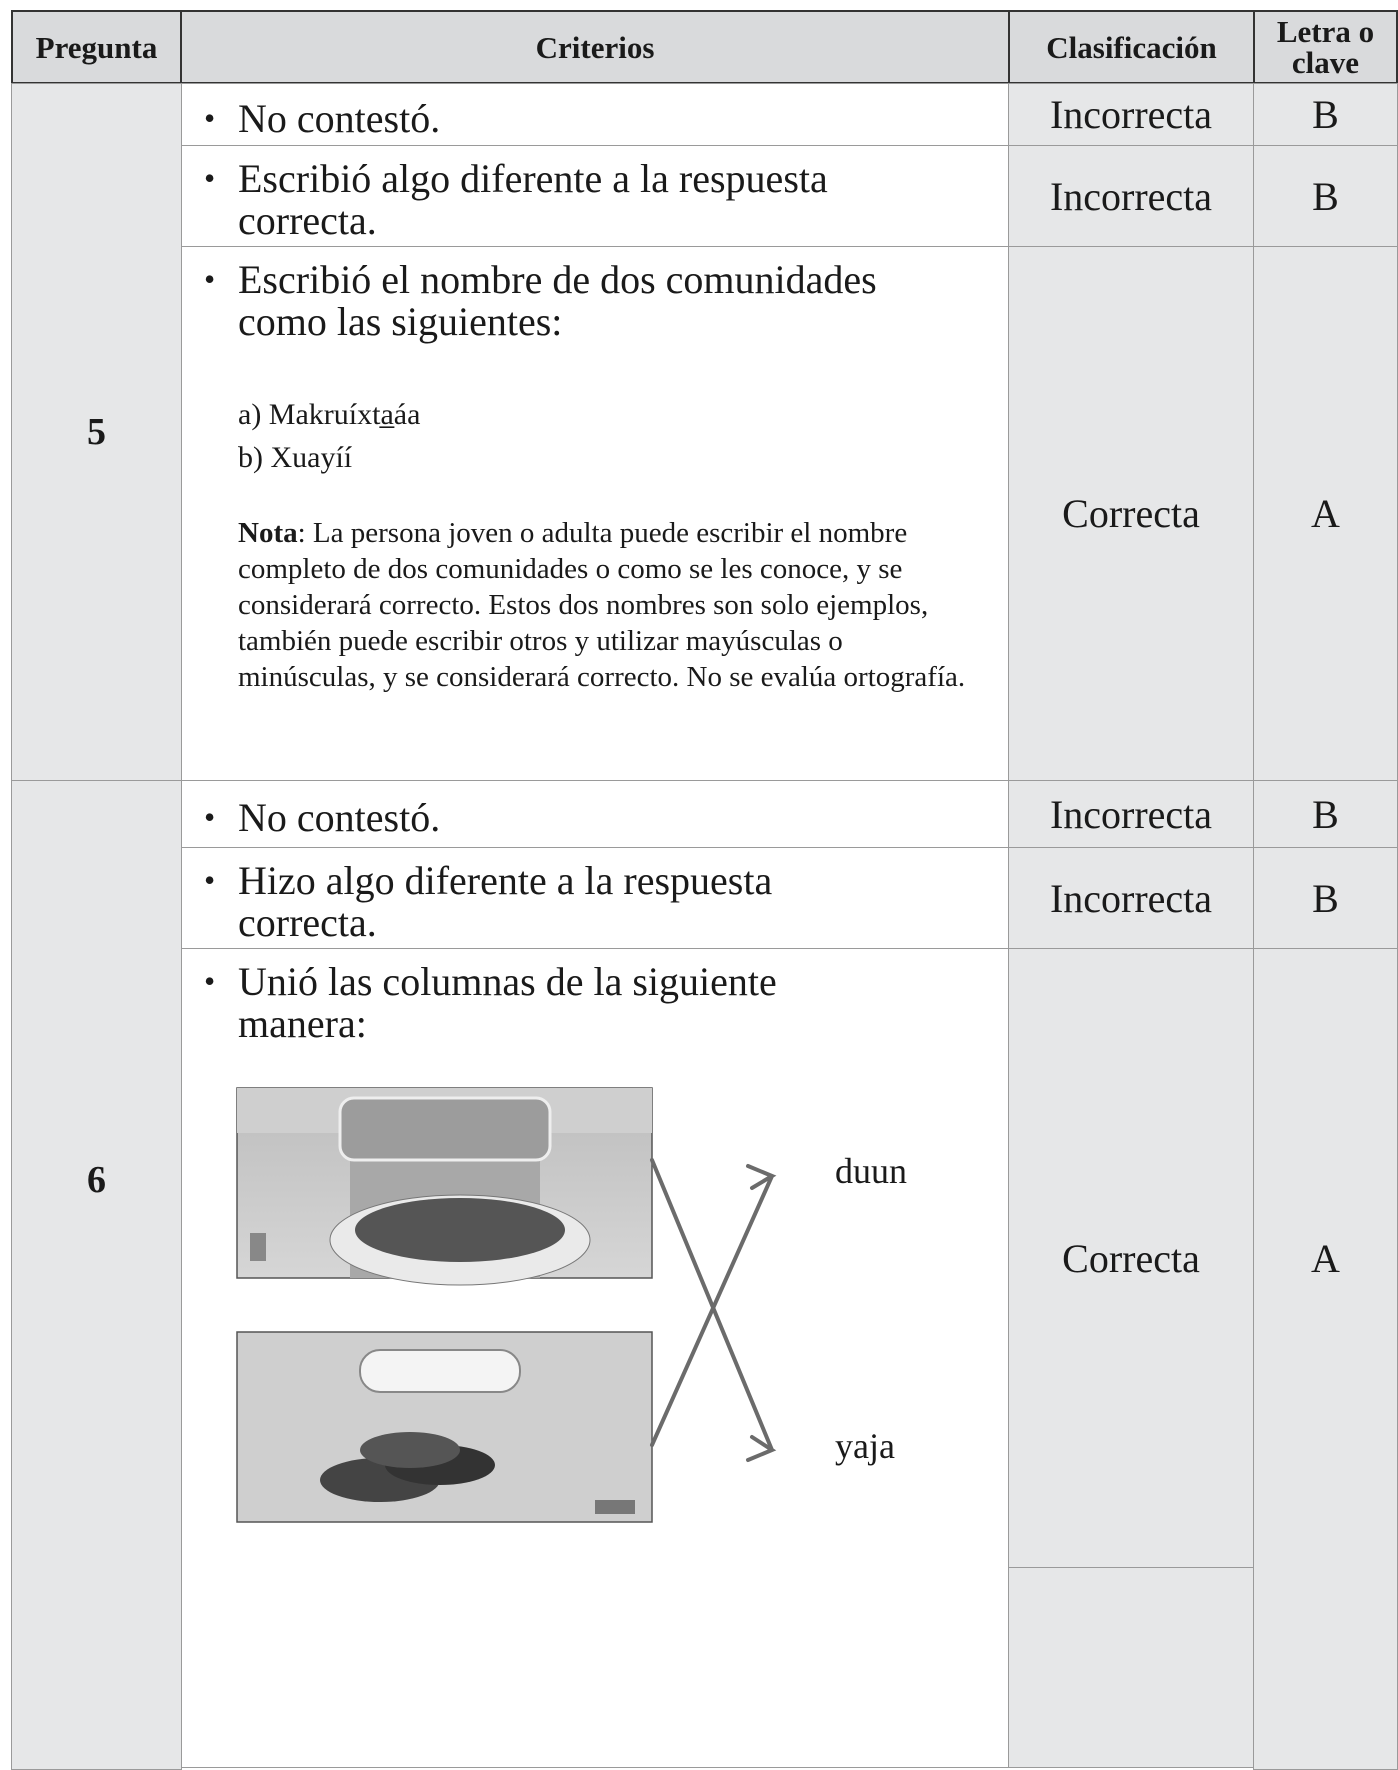 The height and width of the screenshot is (1770, 1398). I want to click on header-text: Letra o clave, so click(1325, 47).